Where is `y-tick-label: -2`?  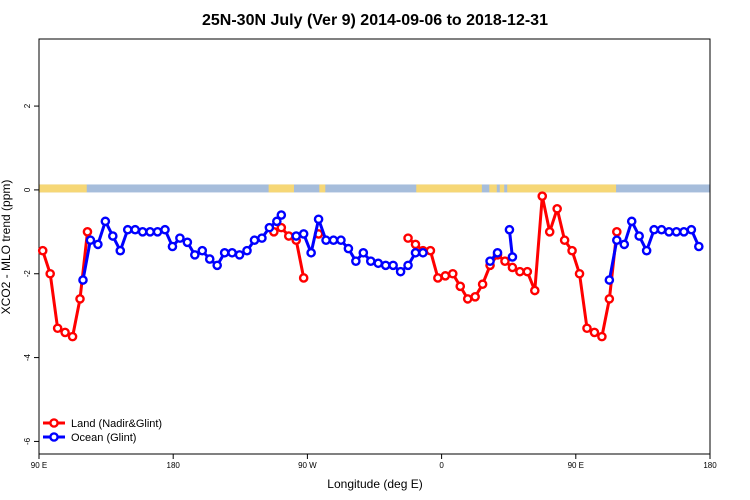
y-tick-label: -2 is located at coordinates (27, 274).